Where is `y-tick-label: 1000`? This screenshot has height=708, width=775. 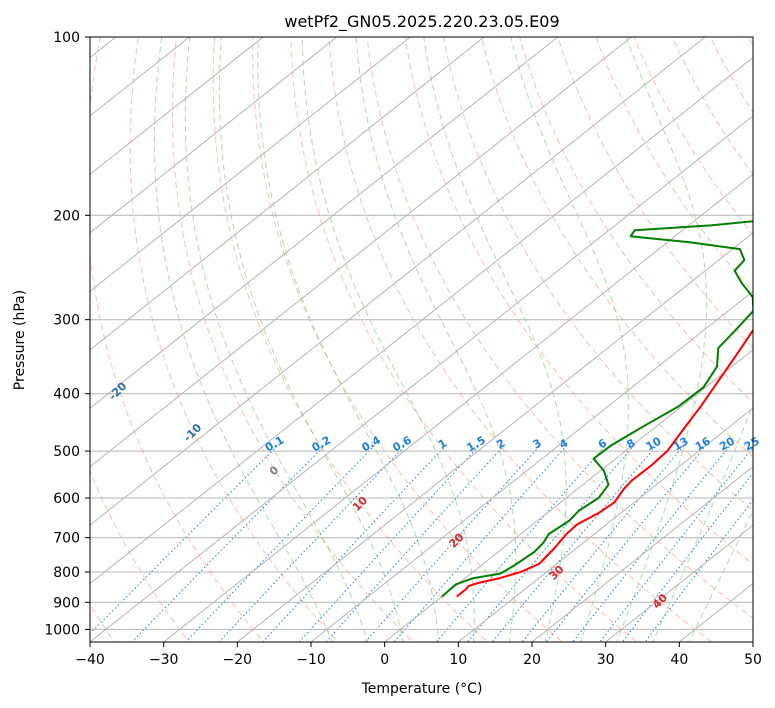 y-tick-label: 1000 is located at coordinates (62, 630).